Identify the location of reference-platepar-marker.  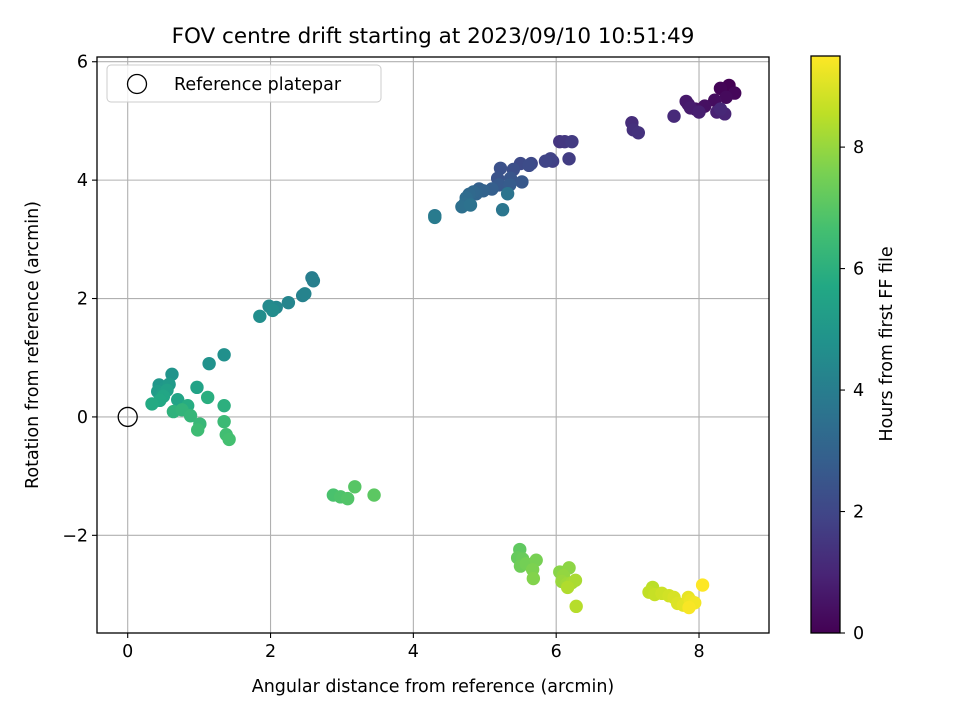
(127, 417).